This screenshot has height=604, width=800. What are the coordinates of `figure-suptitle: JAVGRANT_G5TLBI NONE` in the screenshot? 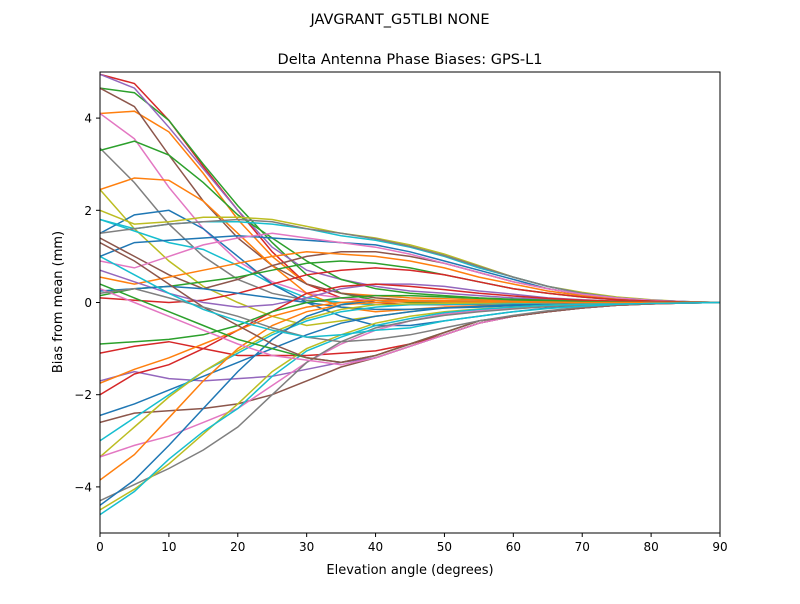 It's located at (399, 20).